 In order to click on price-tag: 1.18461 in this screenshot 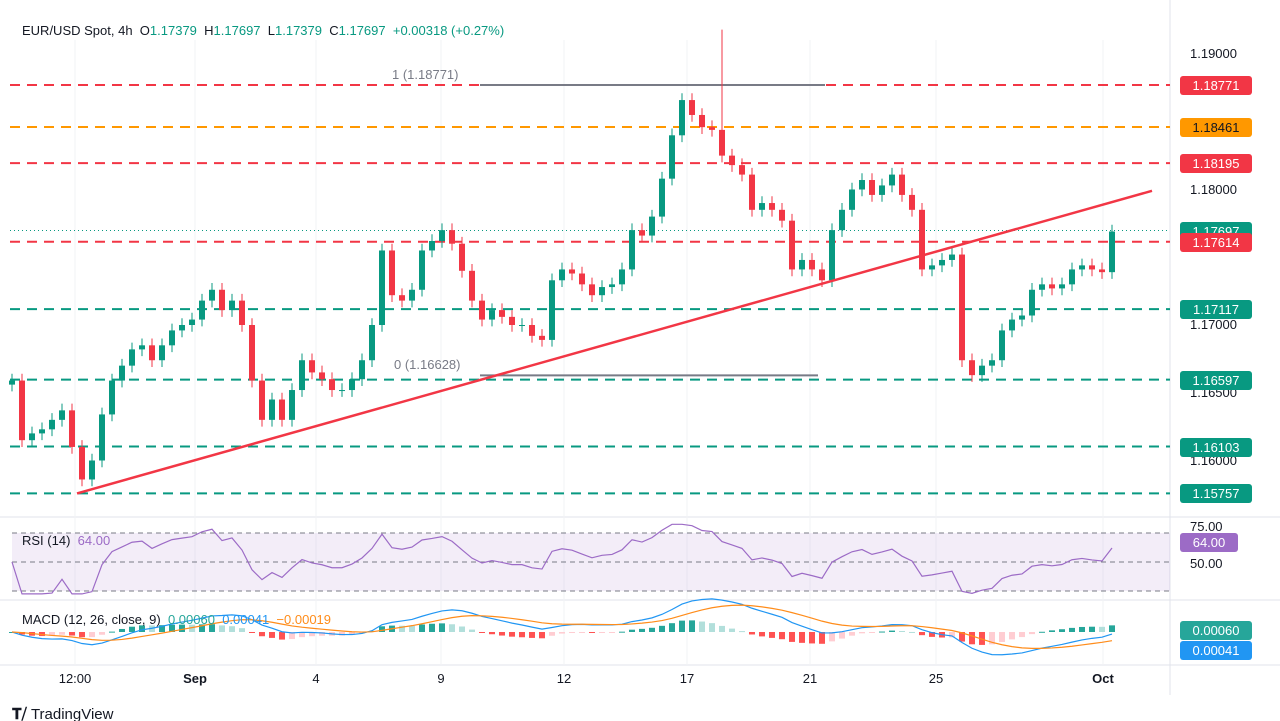, I will do `click(1216, 128)`.